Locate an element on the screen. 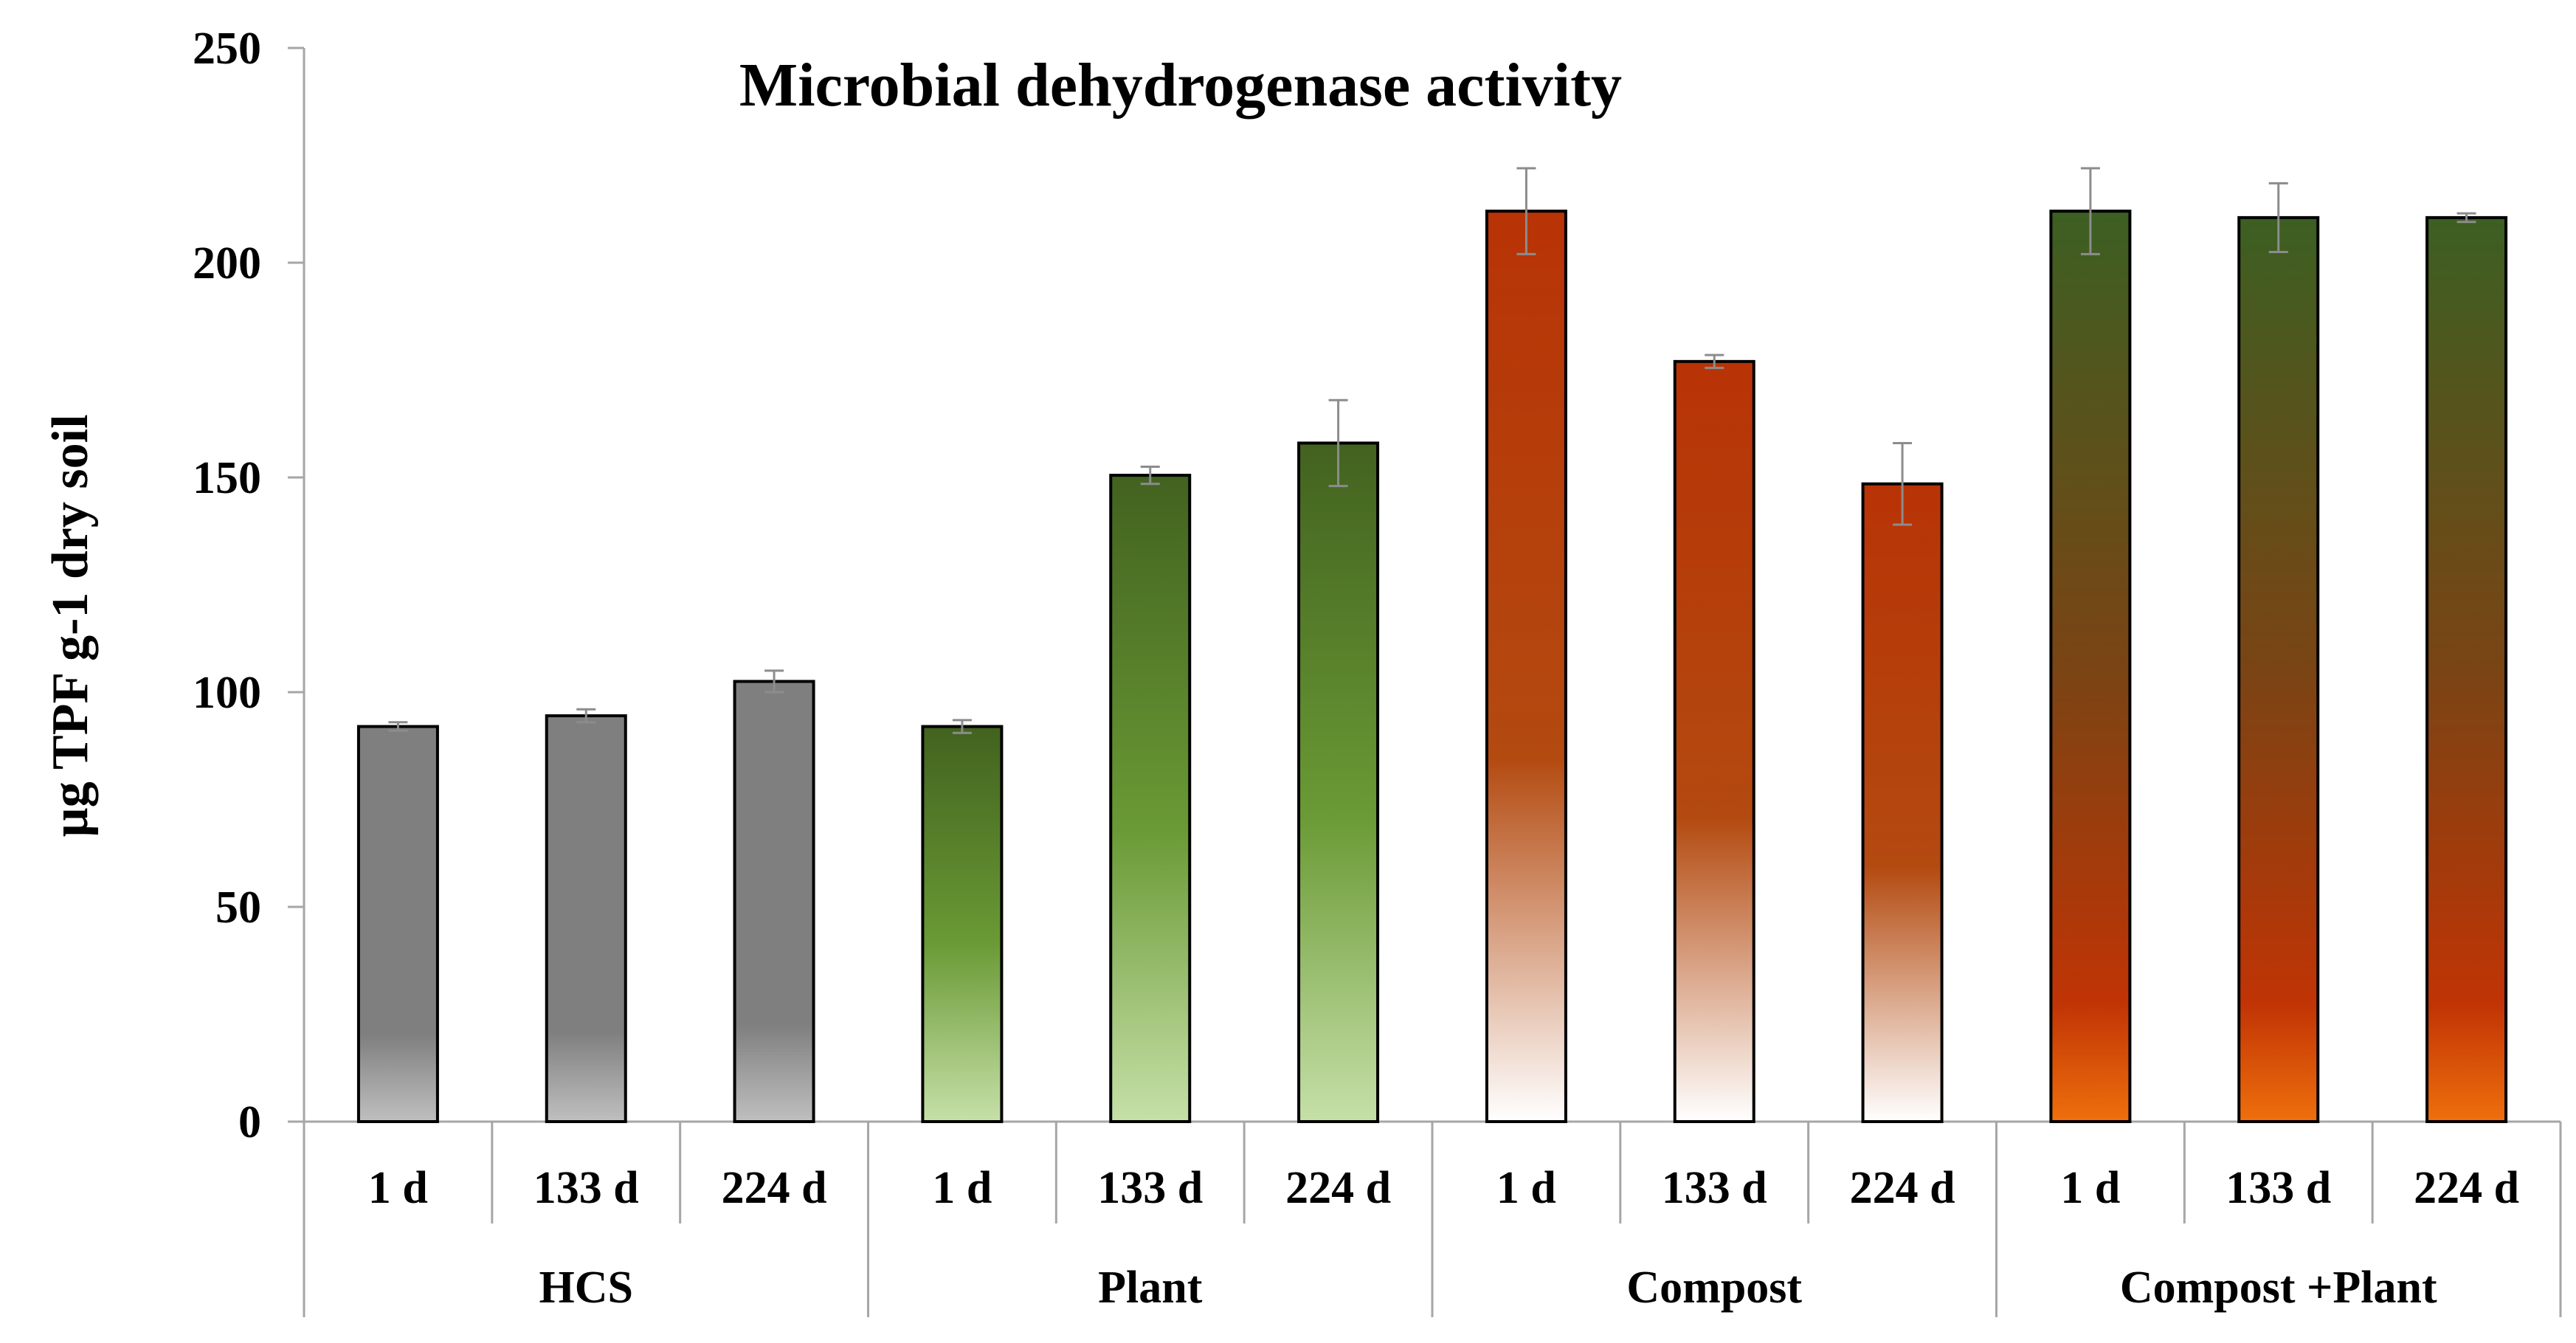 The image size is (2576, 1343). bar-compost-plant-224d is located at coordinates (2466, 669).